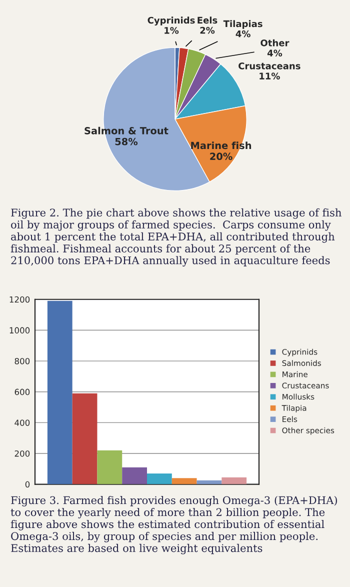  Describe the element at coordinates (126, 130) in the screenshot. I see `slice-label: Salmon & Trout` at that location.